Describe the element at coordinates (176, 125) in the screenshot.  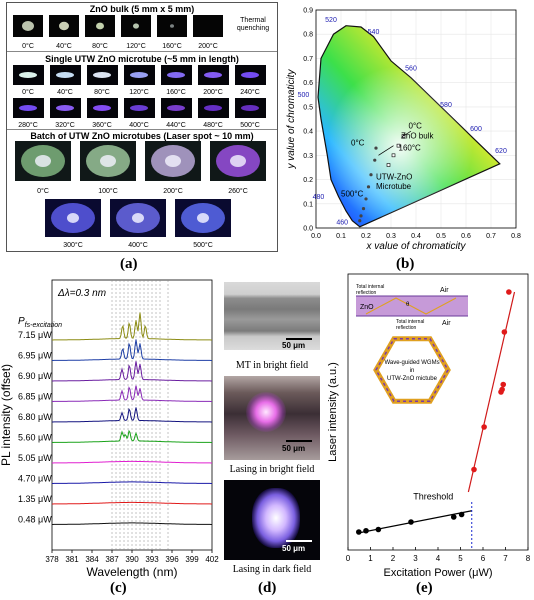
I see `microtube-temp-label: 440°C` at that location.